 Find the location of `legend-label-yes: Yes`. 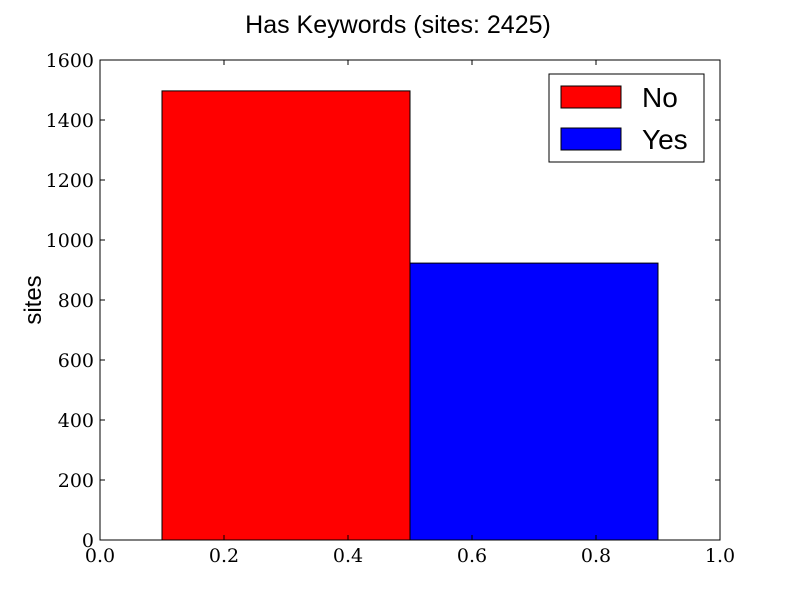

legend-label-yes: Yes is located at coordinates (665, 139).